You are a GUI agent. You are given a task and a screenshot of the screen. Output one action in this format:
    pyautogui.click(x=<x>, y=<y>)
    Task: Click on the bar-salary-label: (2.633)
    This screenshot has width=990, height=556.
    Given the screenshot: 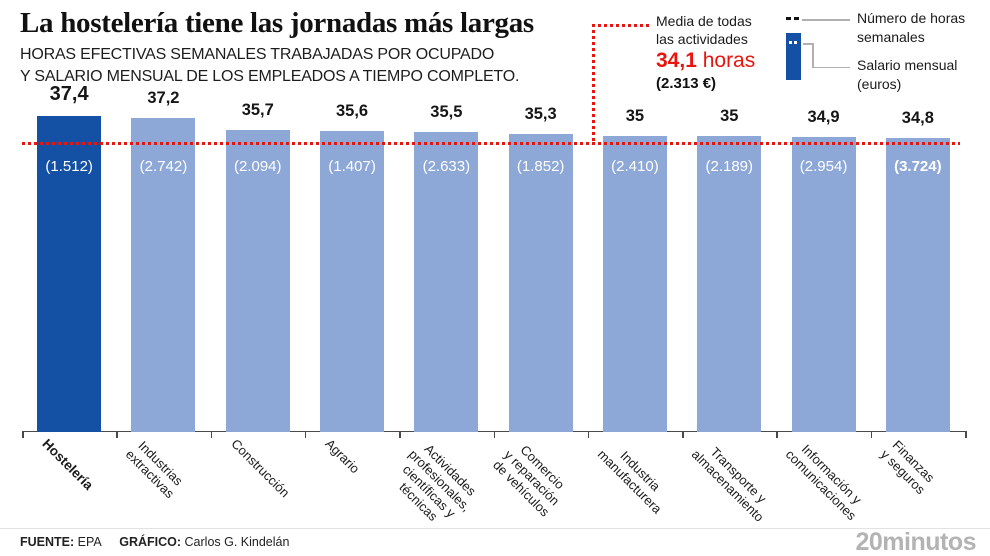 What is the action you would take?
    pyautogui.click(x=446, y=166)
    